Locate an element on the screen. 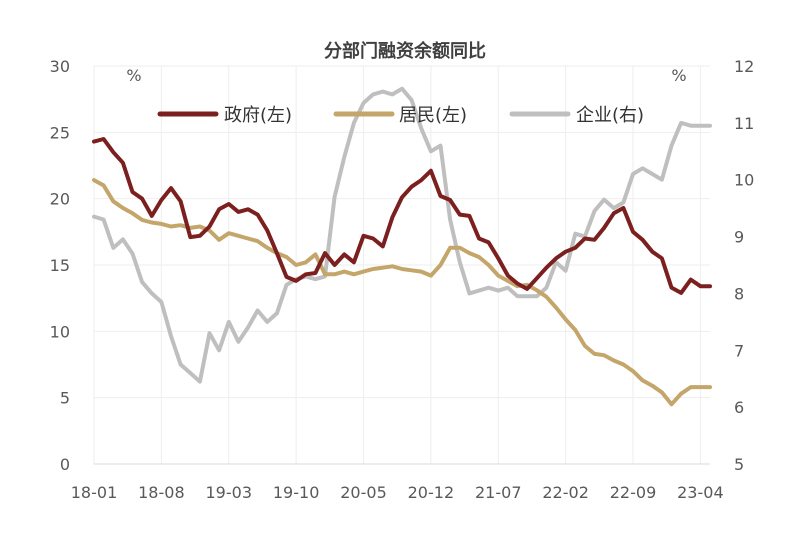 The width and height of the screenshot is (810, 548). right-tick-label: 10 is located at coordinates (744, 180).